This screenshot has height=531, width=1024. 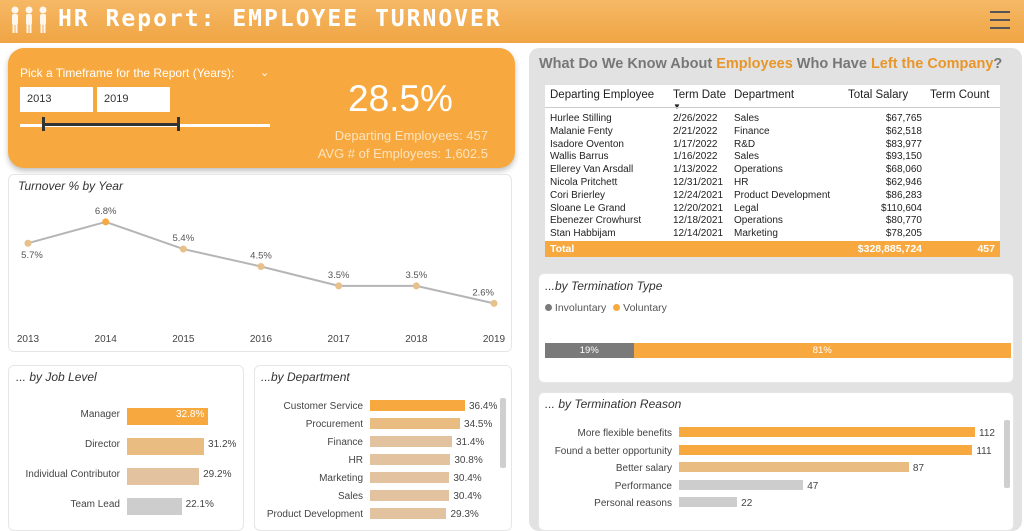 What do you see at coordinates (772, 145) in the screenshot?
I see `table-row: Isadore Oventon 1/17/2022 R&D $83,977` at bounding box center [772, 145].